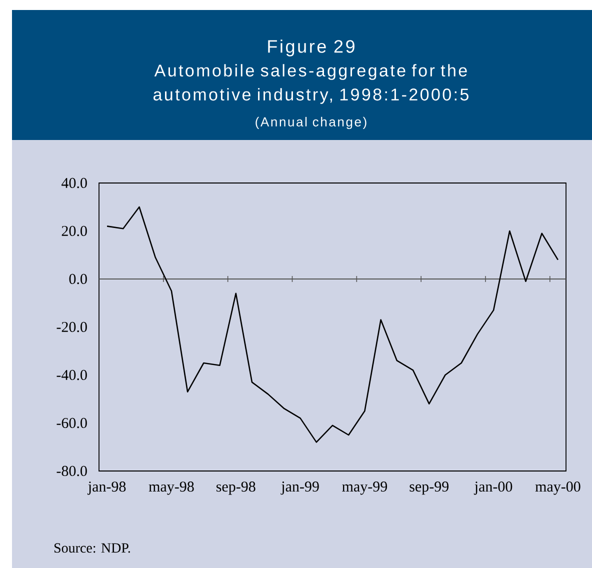  Describe the element at coordinates (71, 471) in the screenshot. I see `y-tick-label: -80.0` at that location.